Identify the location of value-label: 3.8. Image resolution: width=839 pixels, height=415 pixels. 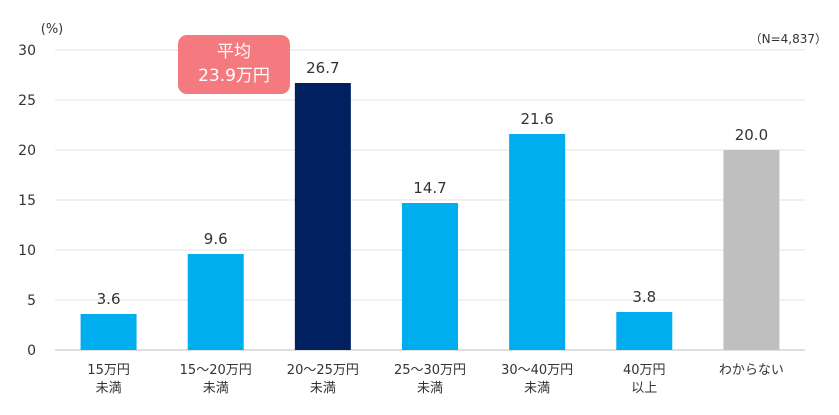
(644, 297).